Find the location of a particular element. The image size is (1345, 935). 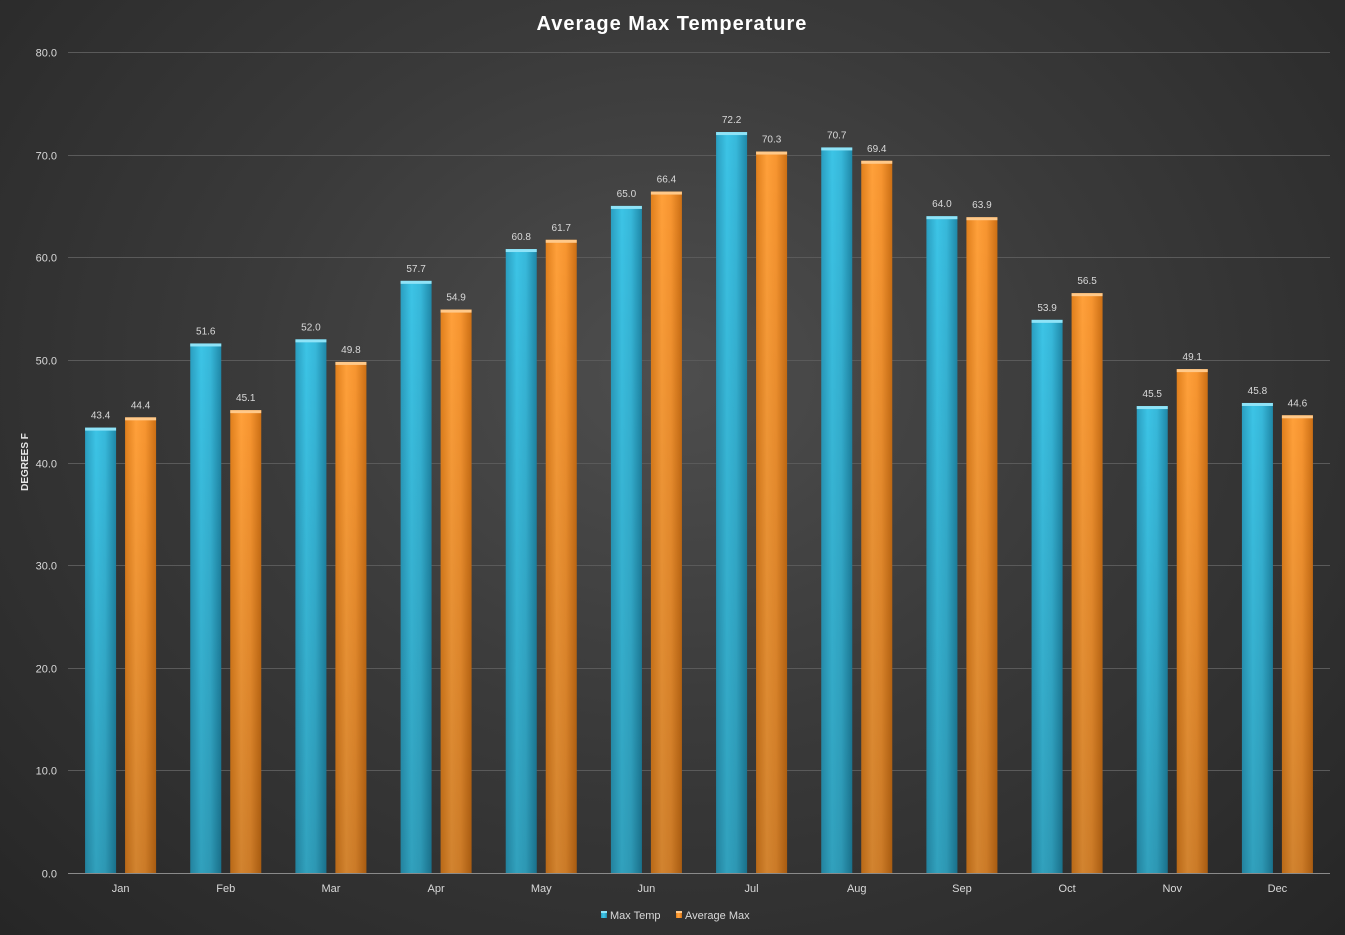

y-tick-label: 80.0 is located at coordinates (46, 54).